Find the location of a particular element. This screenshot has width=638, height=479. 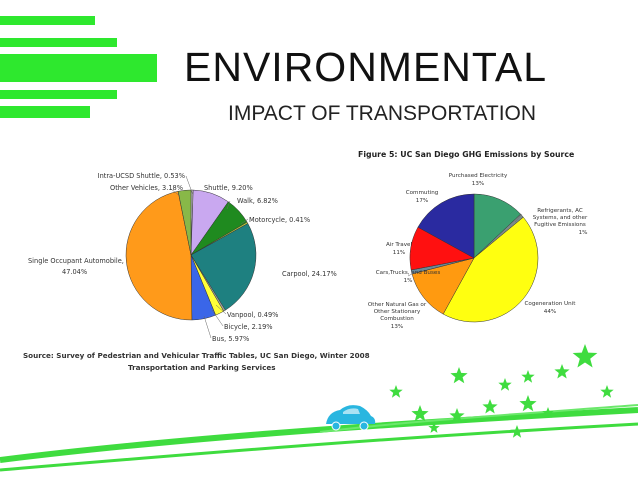

leaf-stars is located at coordinates (501, 391).